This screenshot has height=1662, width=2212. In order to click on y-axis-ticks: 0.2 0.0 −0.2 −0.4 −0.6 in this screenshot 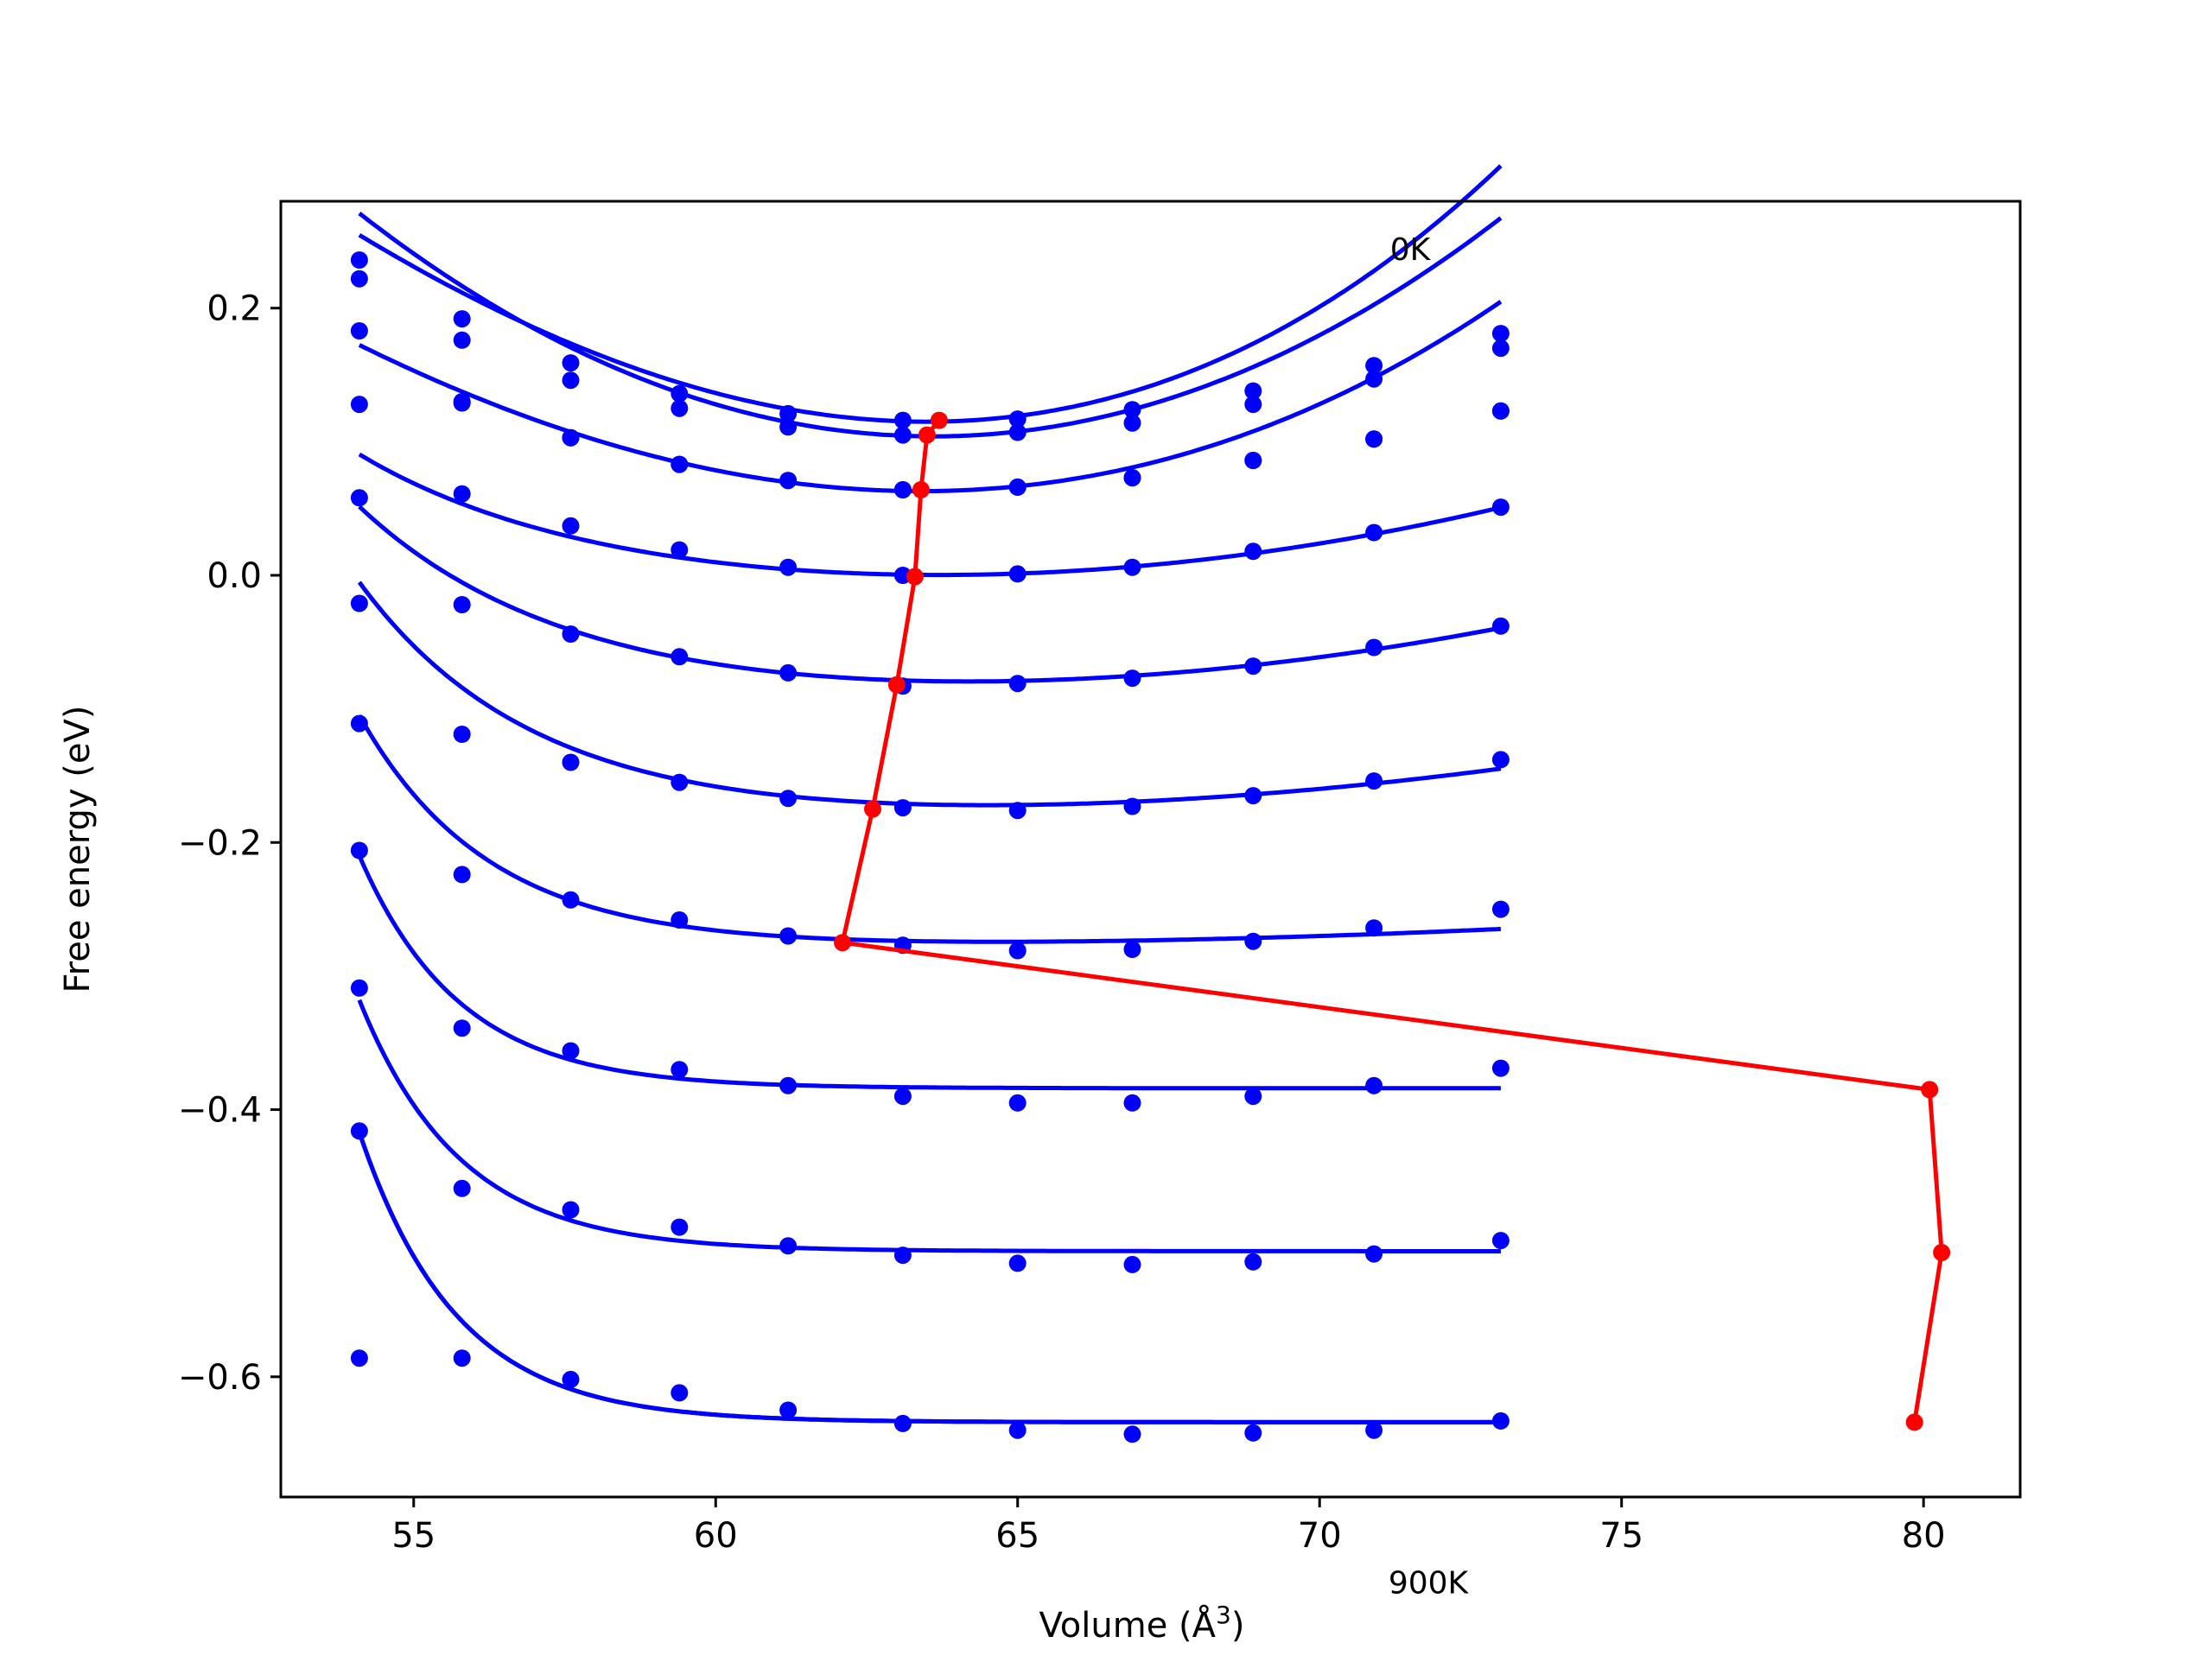, I will do `click(230, 843)`.